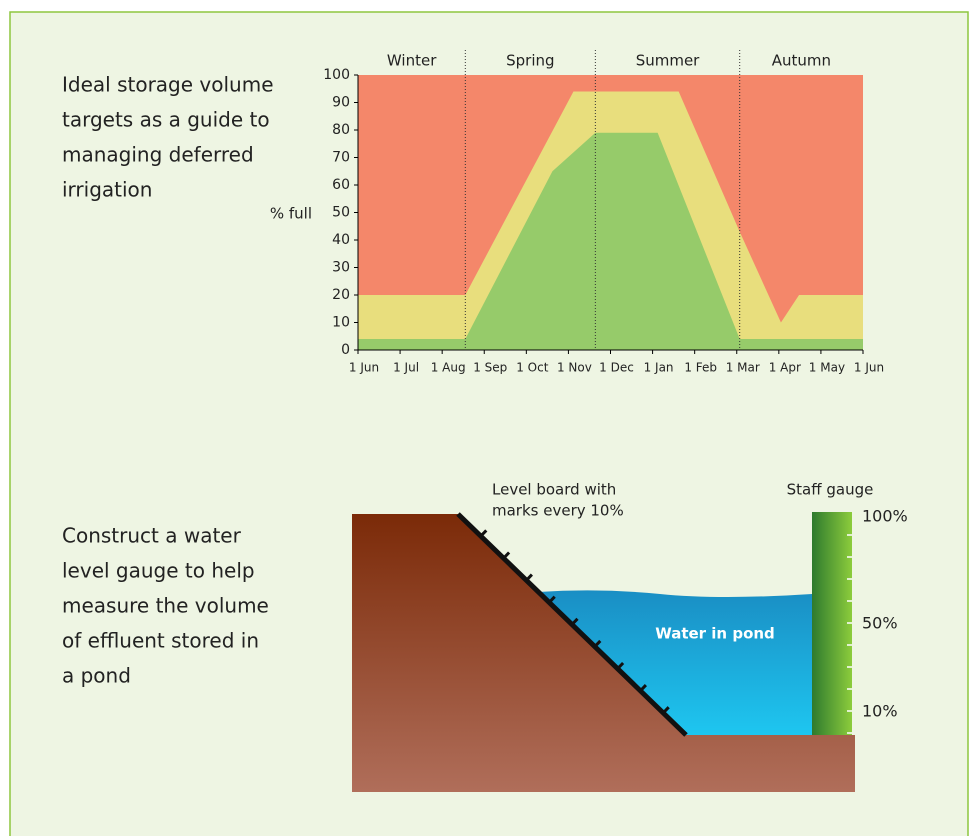 Image resolution: width=970 pixels, height=836 pixels. What do you see at coordinates (554, 490) in the screenshot?
I see `level-board-label: Level board with` at bounding box center [554, 490].